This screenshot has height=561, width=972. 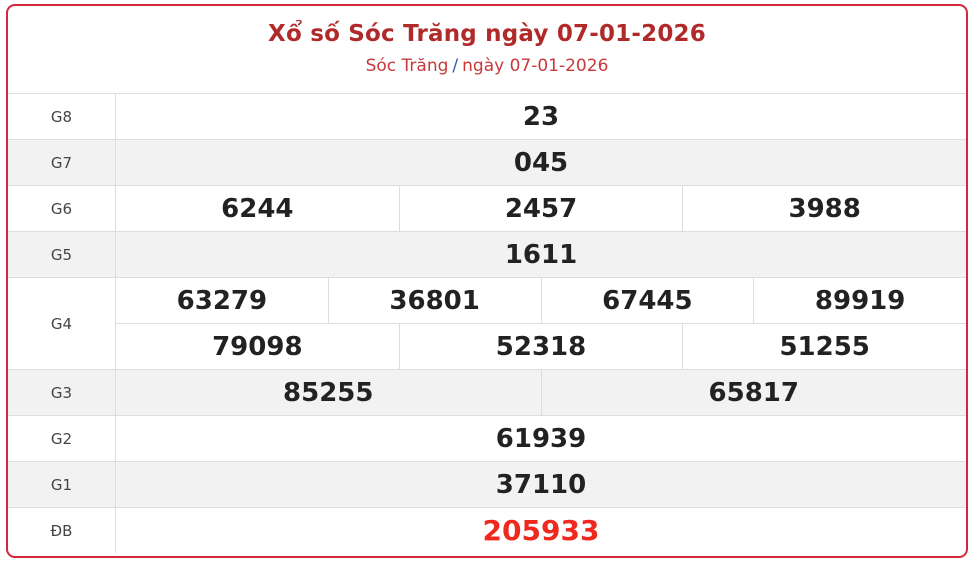 What do you see at coordinates (328, 392) in the screenshot?
I see `prize-number: 85255` at bounding box center [328, 392].